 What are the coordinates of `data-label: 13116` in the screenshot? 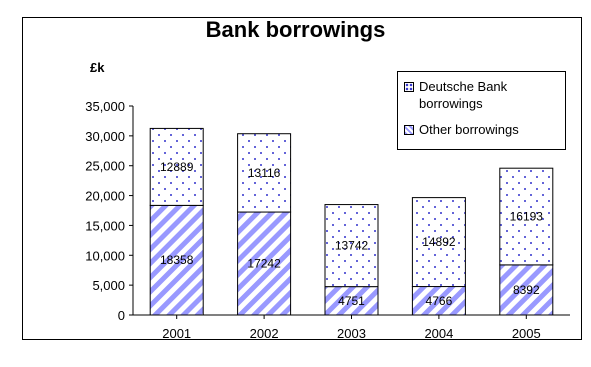 It's located at (264, 173).